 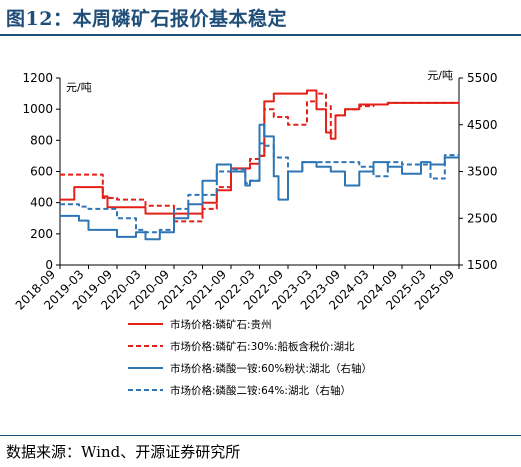 I want to click on left-tick-label: 800, so click(x=41, y=140).